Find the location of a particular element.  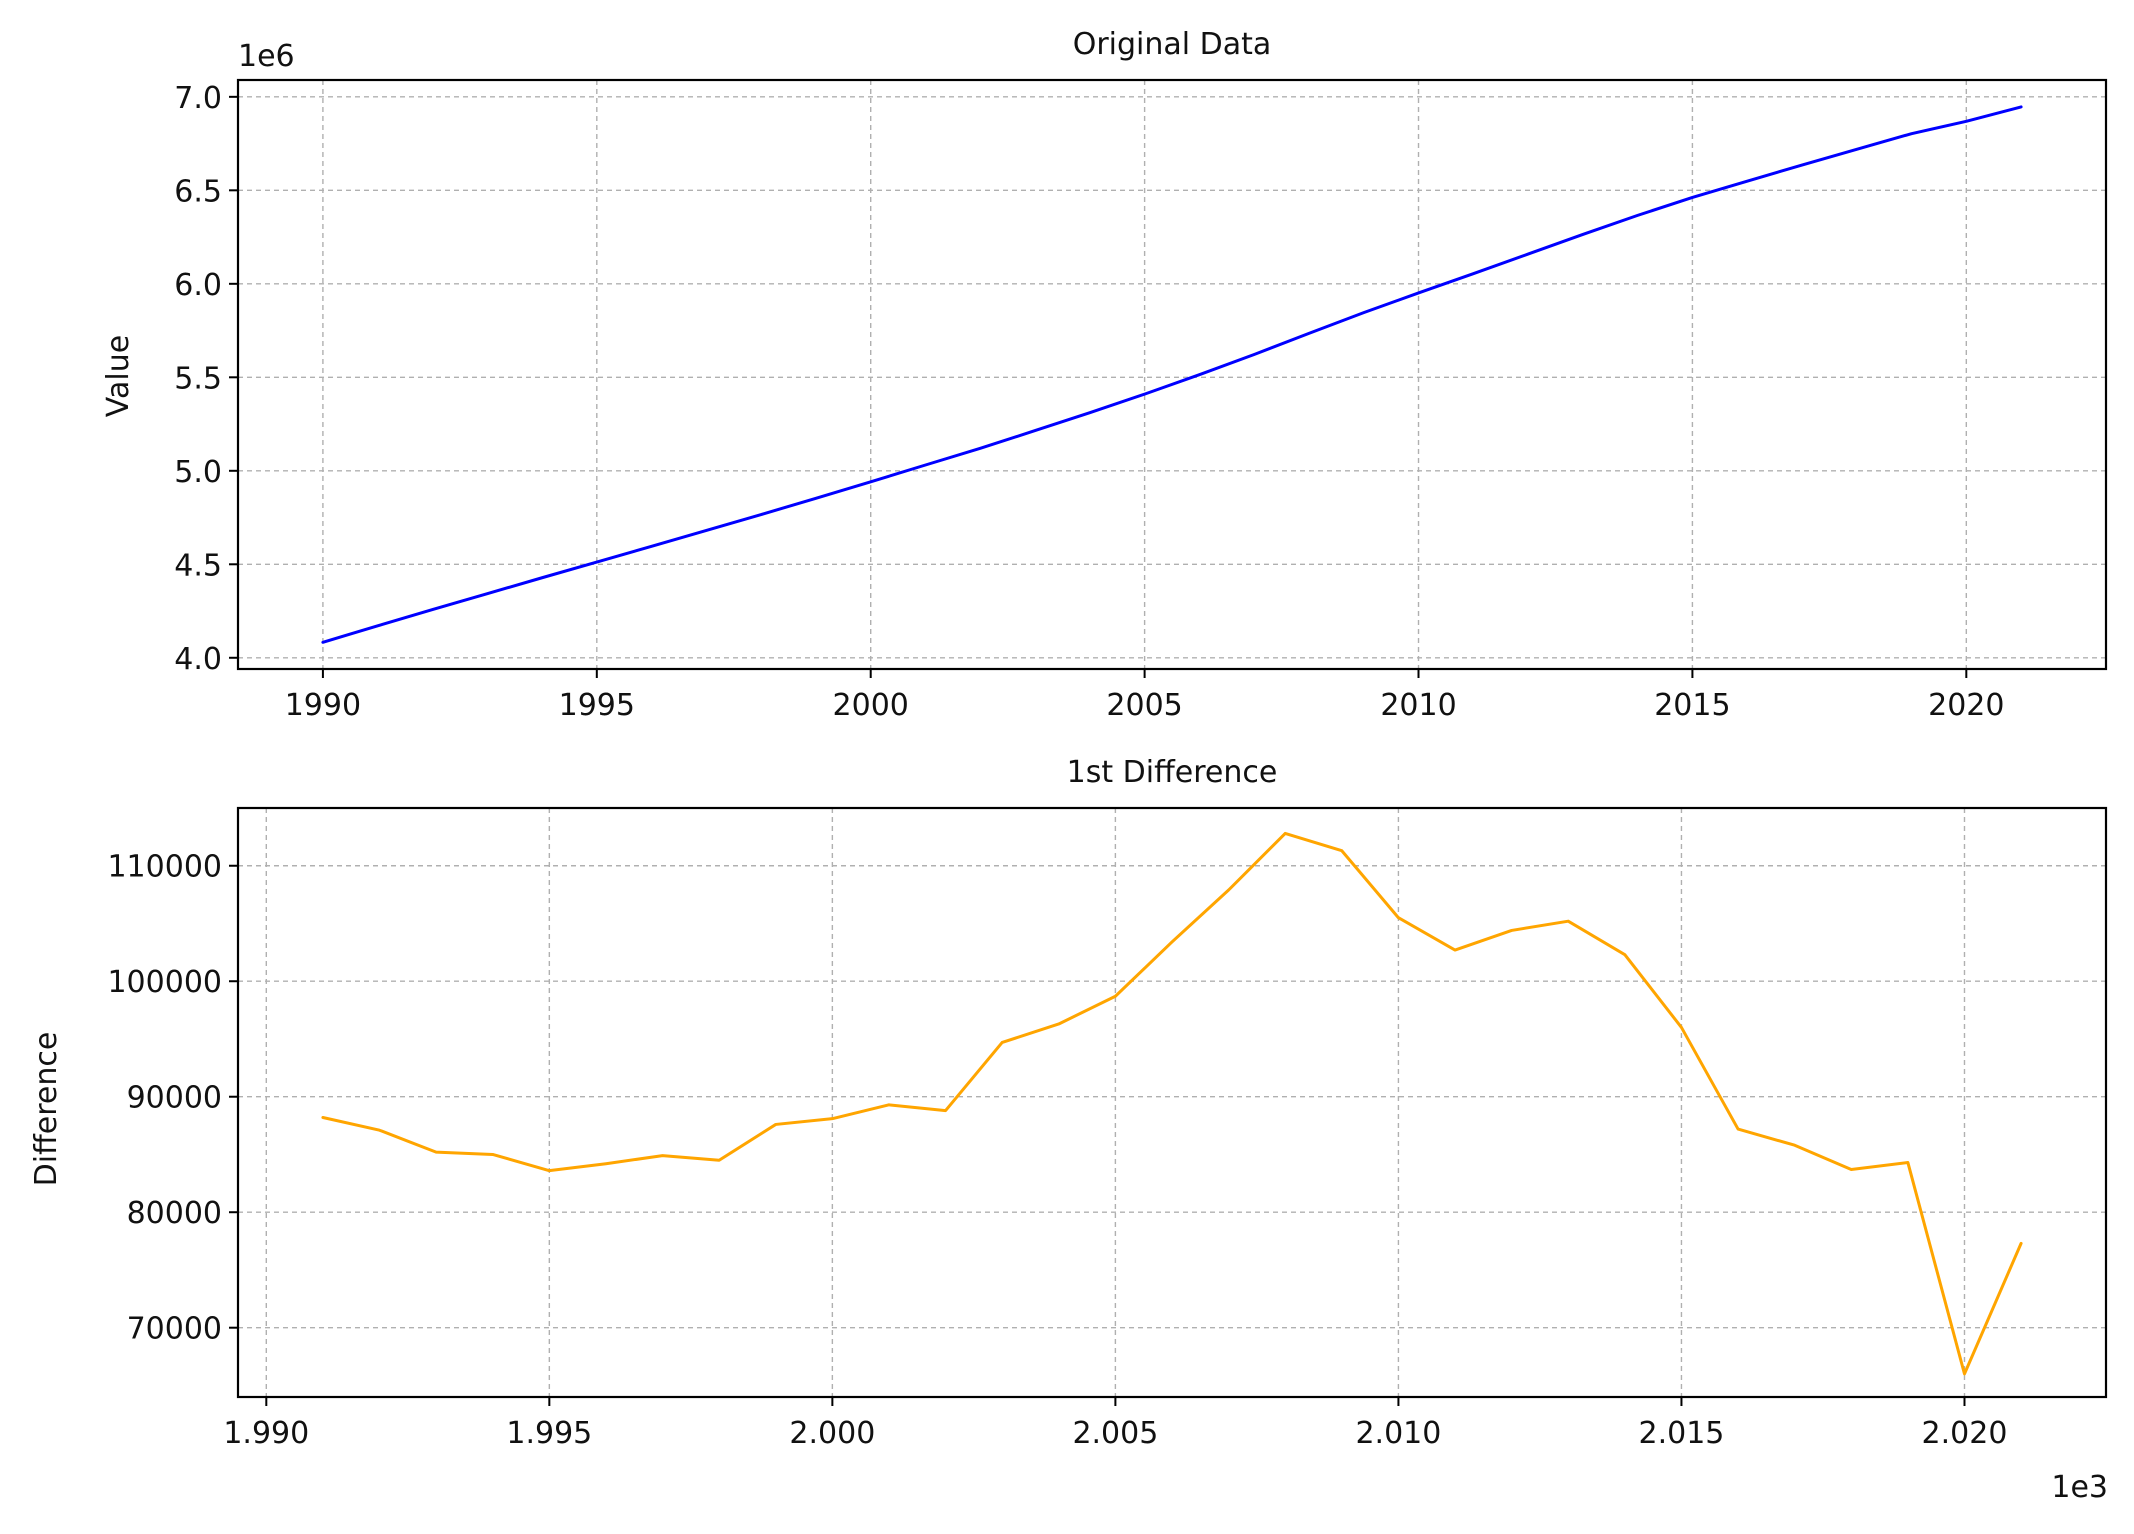

x-tick-label: 1.990 is located at coordinates (266, 1433).